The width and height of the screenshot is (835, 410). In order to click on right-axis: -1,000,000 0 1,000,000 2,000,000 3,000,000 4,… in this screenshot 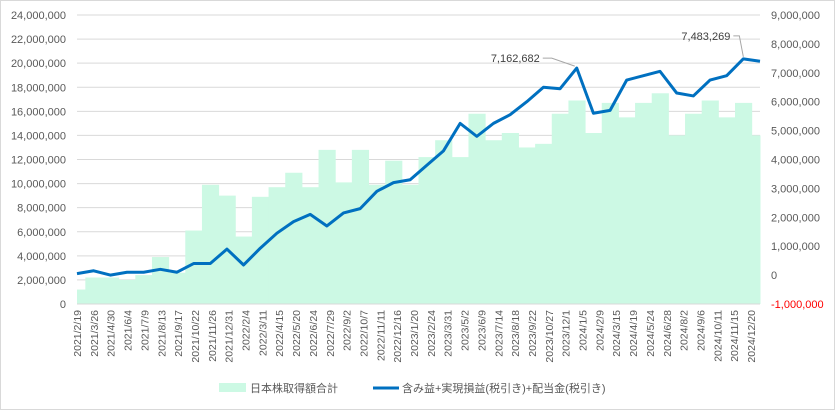, I will do `click(797, 160)`.